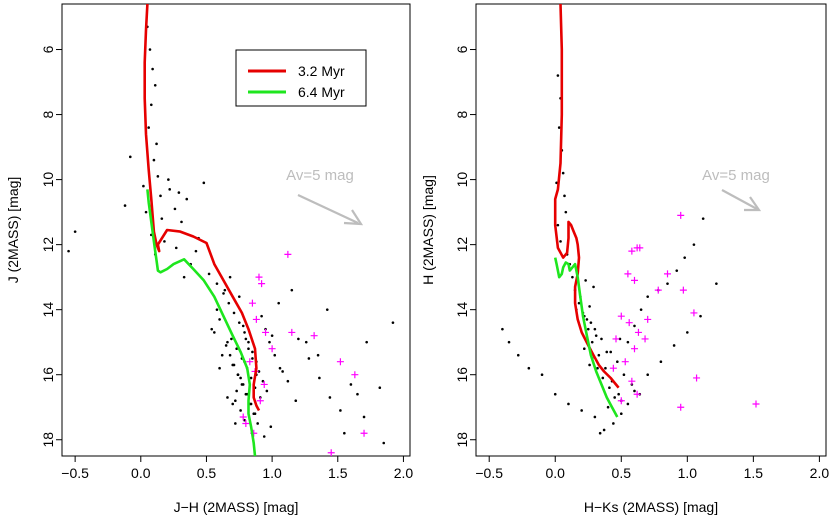  What do you see at coordinates (556, 473) in the screenshot?
I see `right-x-tick-label: 0.0` at bounding box center [556, 473].